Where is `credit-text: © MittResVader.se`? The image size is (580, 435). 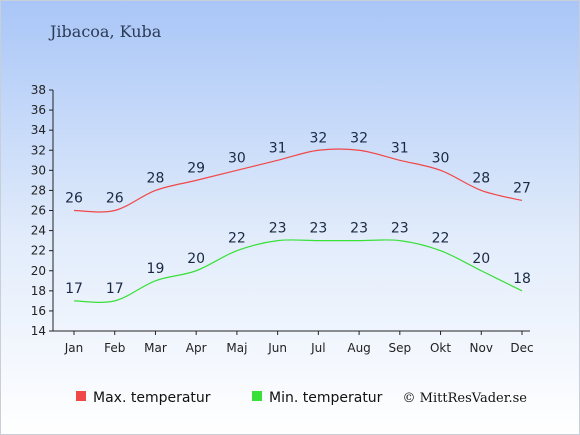 credit-text: © MittResVader.se is located at coordinates (465, 398).